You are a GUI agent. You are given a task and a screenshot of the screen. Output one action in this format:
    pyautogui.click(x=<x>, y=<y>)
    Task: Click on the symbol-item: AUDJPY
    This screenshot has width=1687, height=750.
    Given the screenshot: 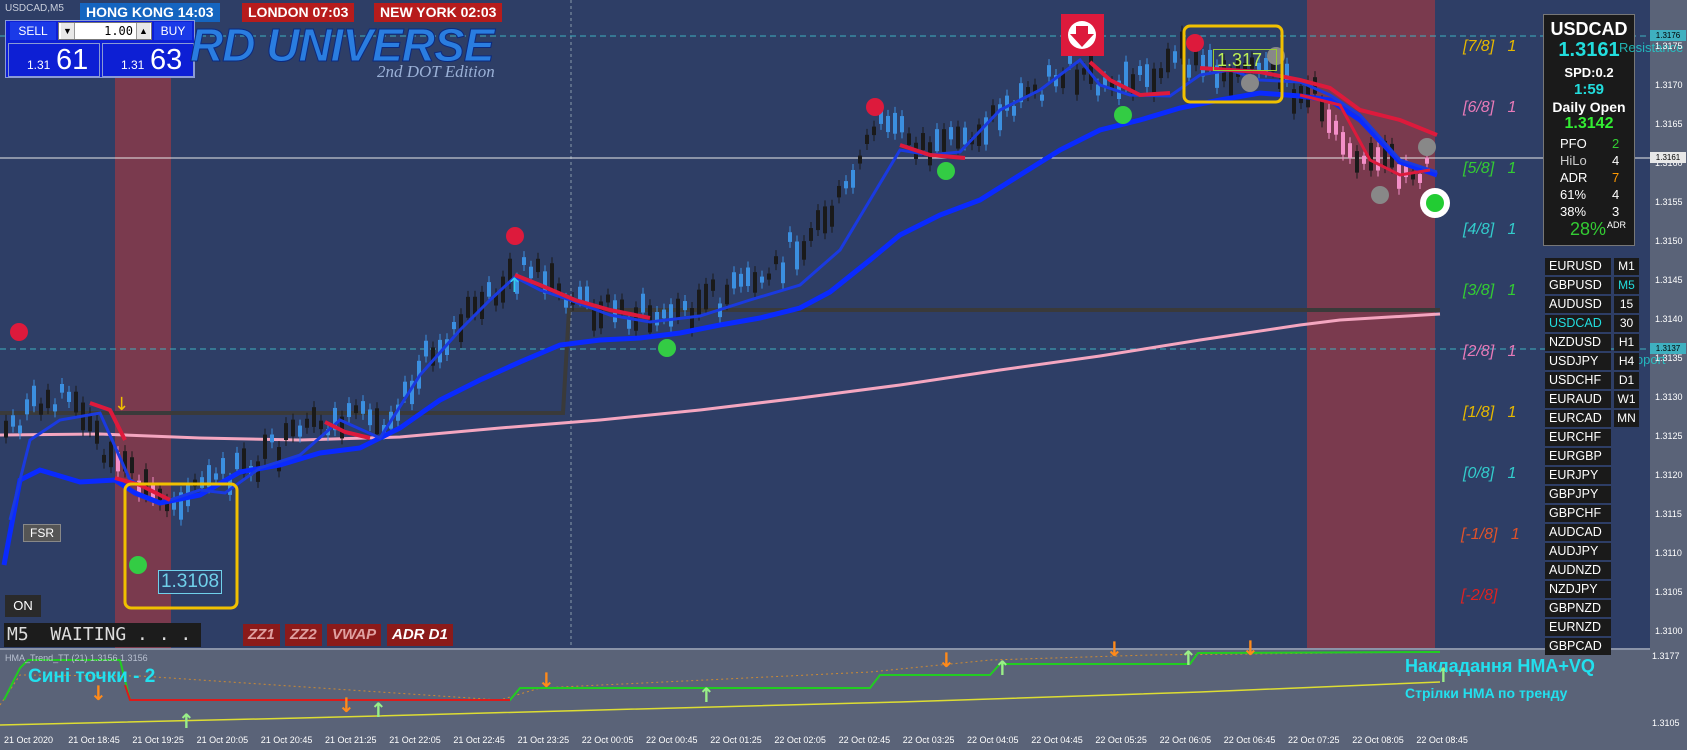 What is the action you would take?
    pyautogui.click(x=1578, y=551)
    